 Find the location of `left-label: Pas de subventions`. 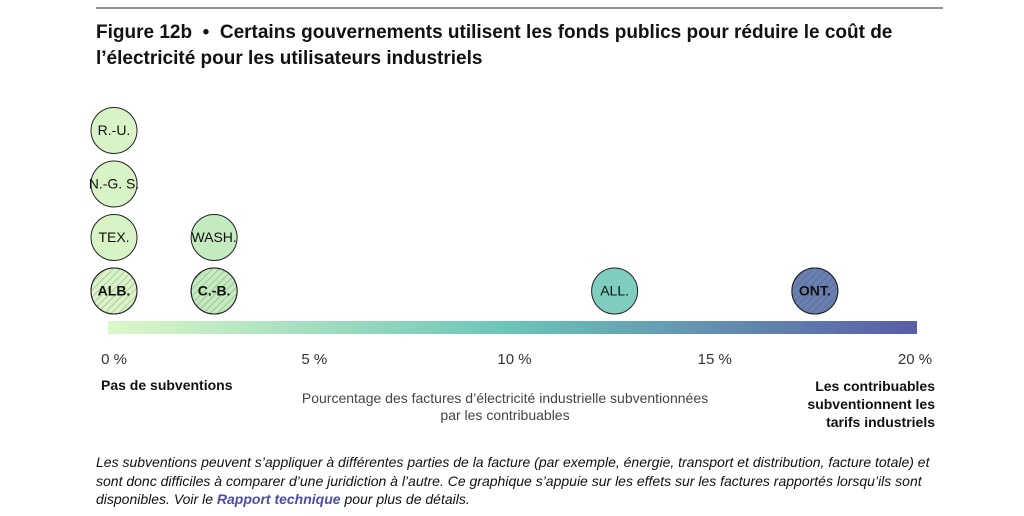

left-label: Pas de subventions is located at coordinates (167, 385).